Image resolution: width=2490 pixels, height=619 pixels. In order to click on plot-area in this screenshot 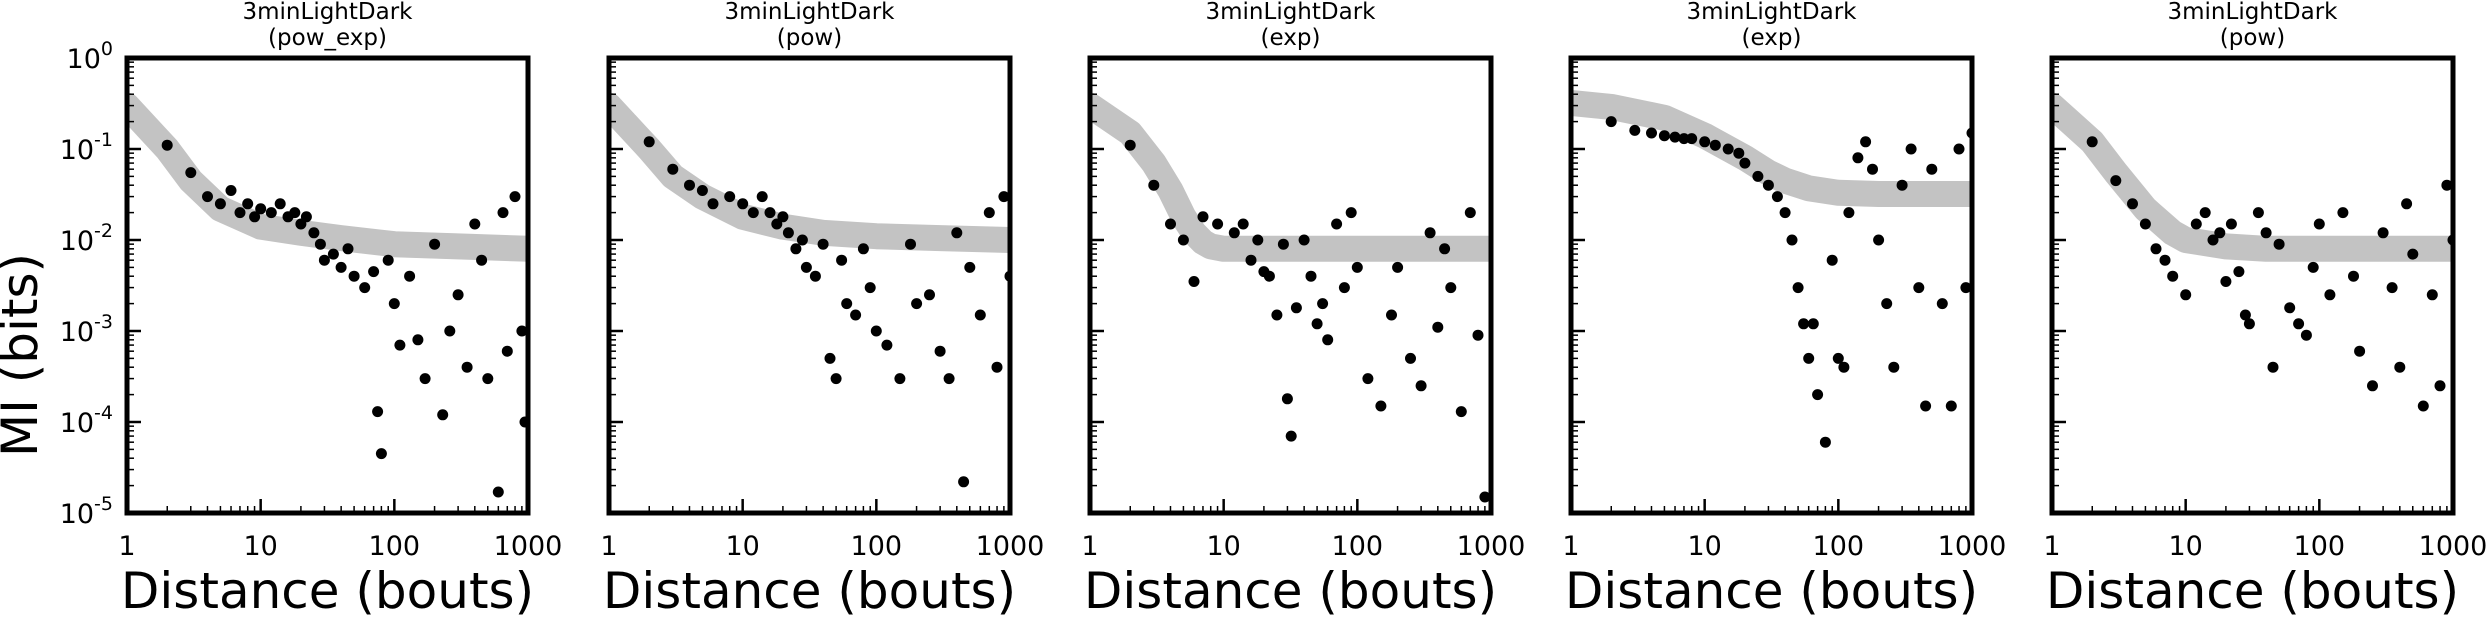, I will do `click(2252, 252)`.